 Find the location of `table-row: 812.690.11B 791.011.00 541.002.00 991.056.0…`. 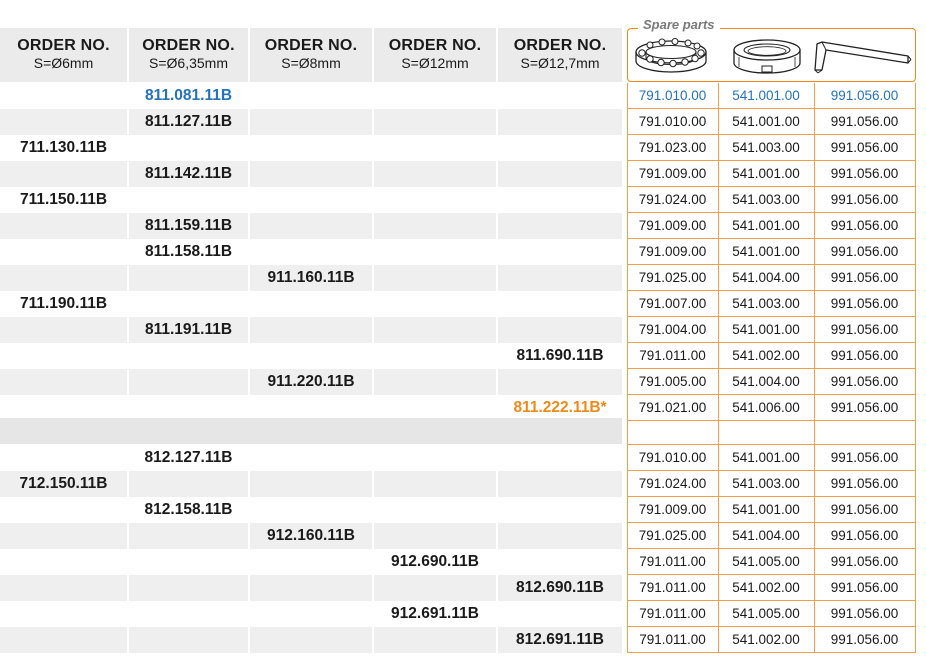

table-row: 812.690.11B 791.011.00 541.002.00 991.056.0… is located at coordinates (458, 588).